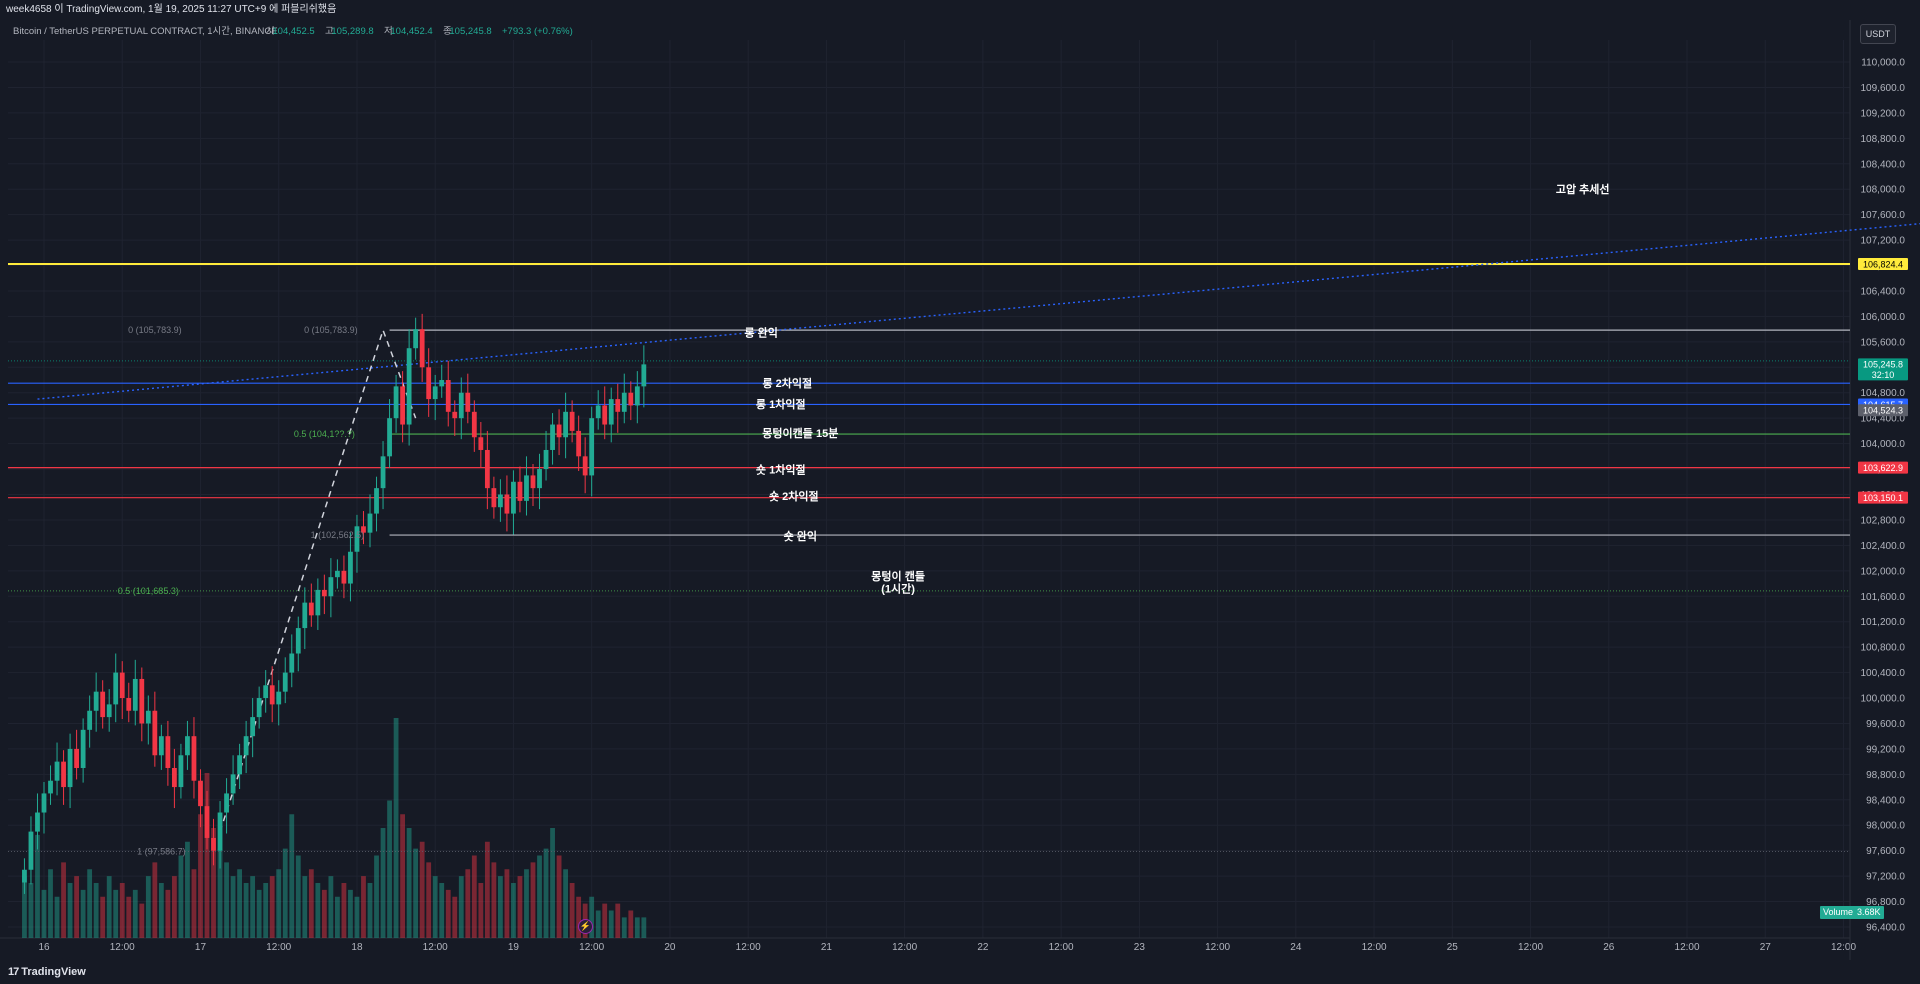 The height and width of the screenshot is (984, 1920). What do you see at coordinates (53, 972) in the screenshot?
I see `brand-name: TradingView` at bounding box center [53, 972].